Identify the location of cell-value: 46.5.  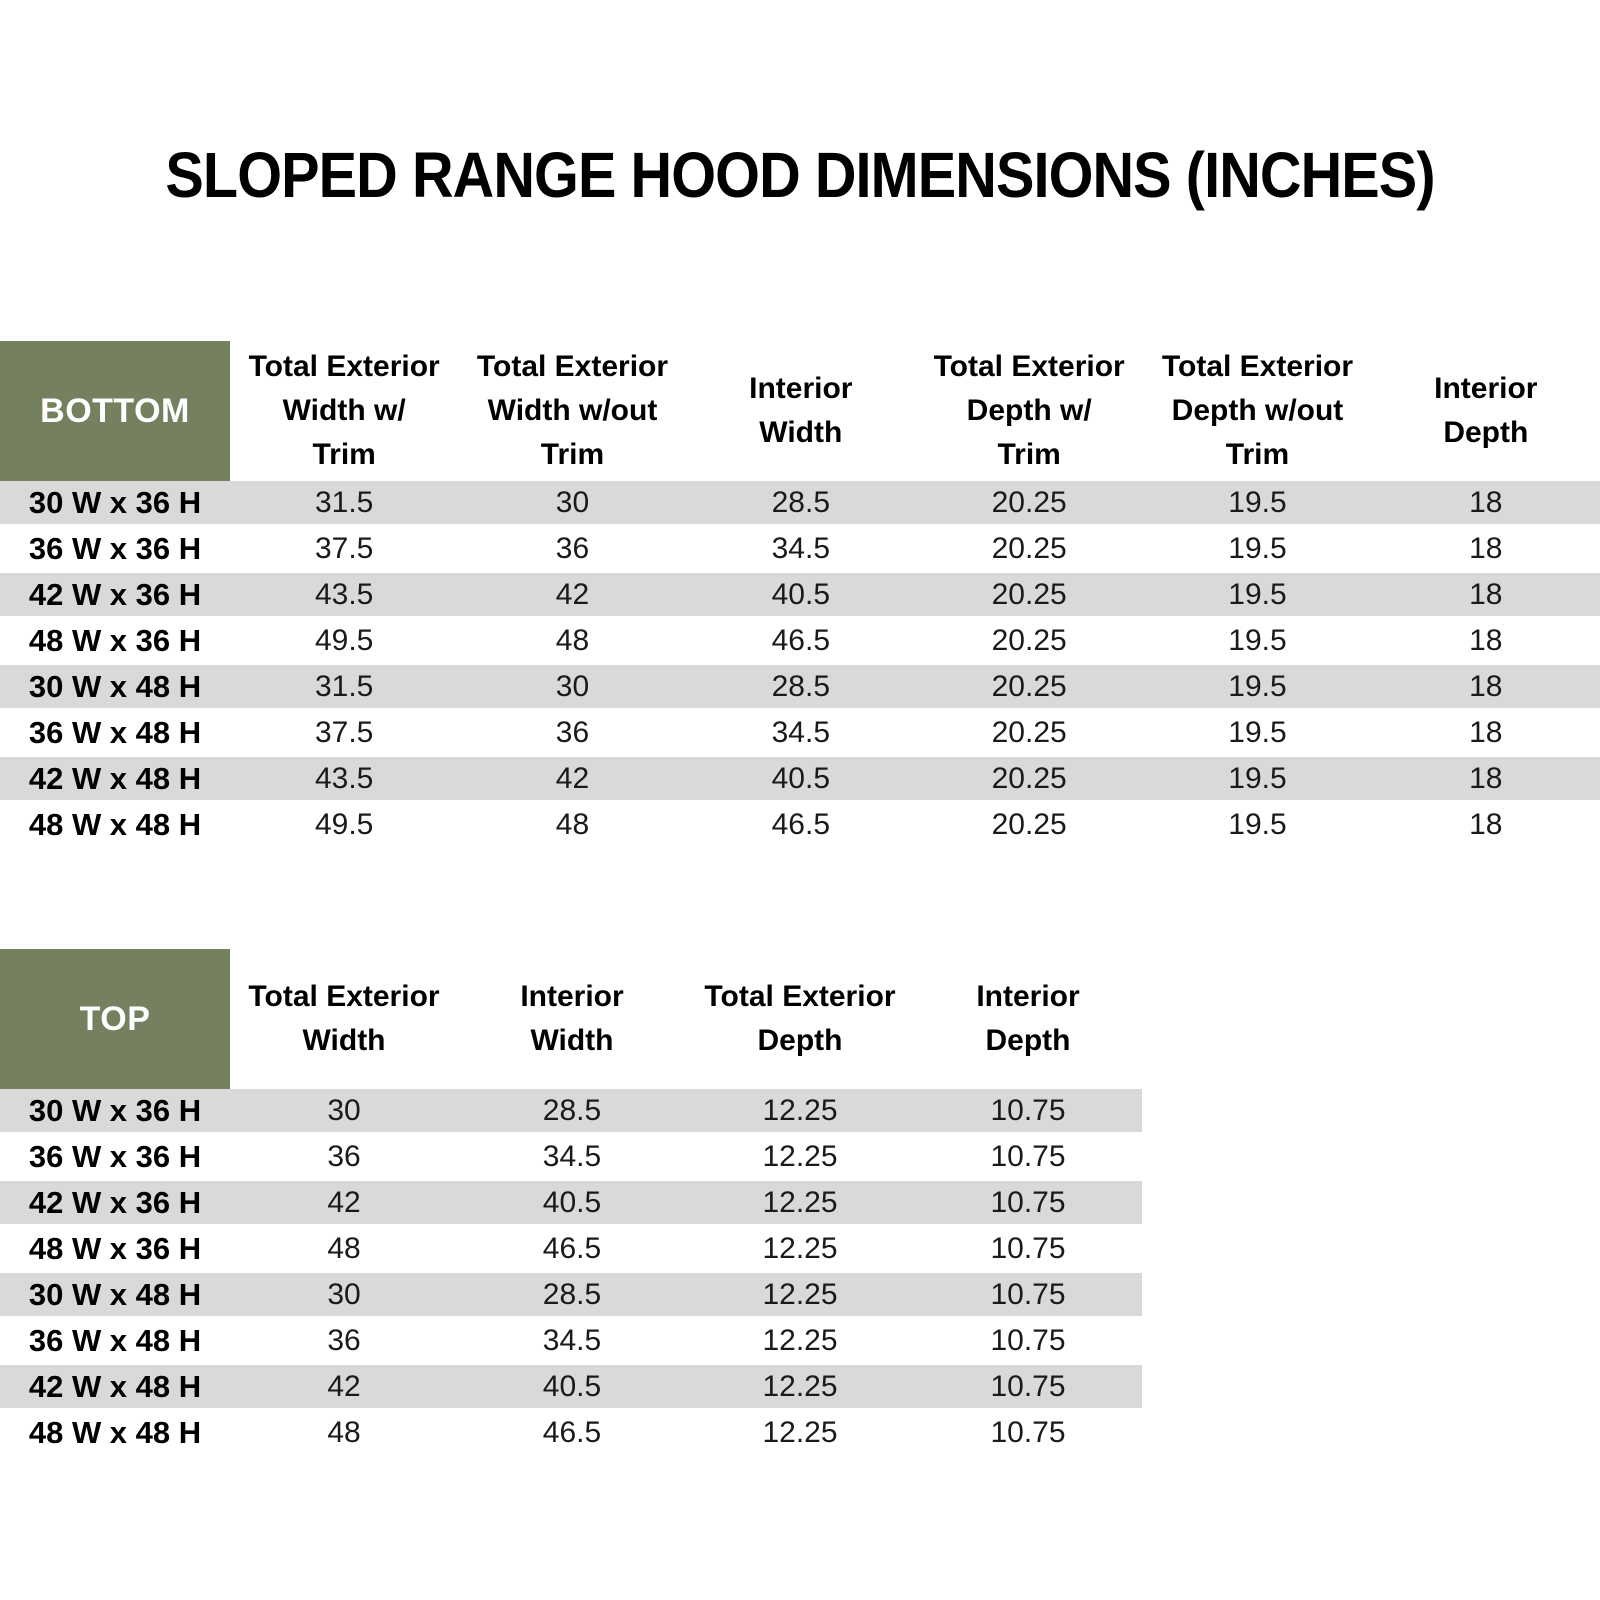
(572, 1432).